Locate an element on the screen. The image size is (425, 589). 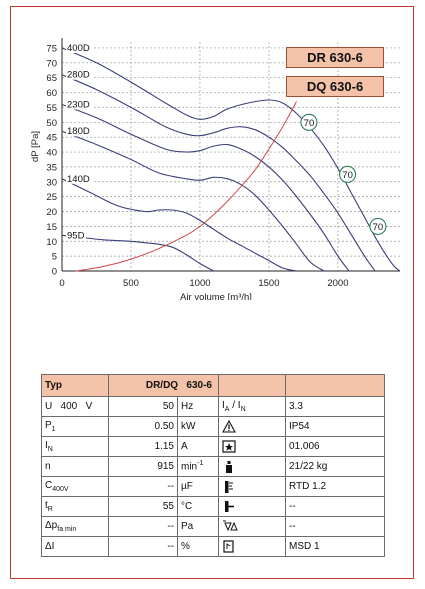
symbol-value: -- is located at coordinates (335, 506).